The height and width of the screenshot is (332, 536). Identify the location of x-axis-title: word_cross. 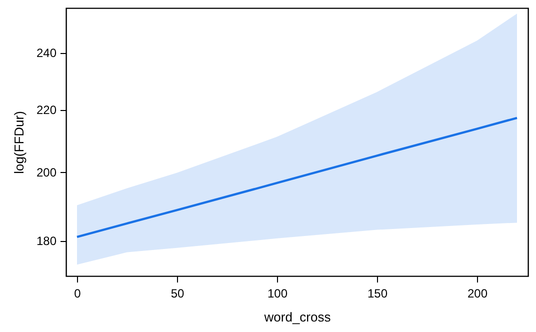
(297, 317).